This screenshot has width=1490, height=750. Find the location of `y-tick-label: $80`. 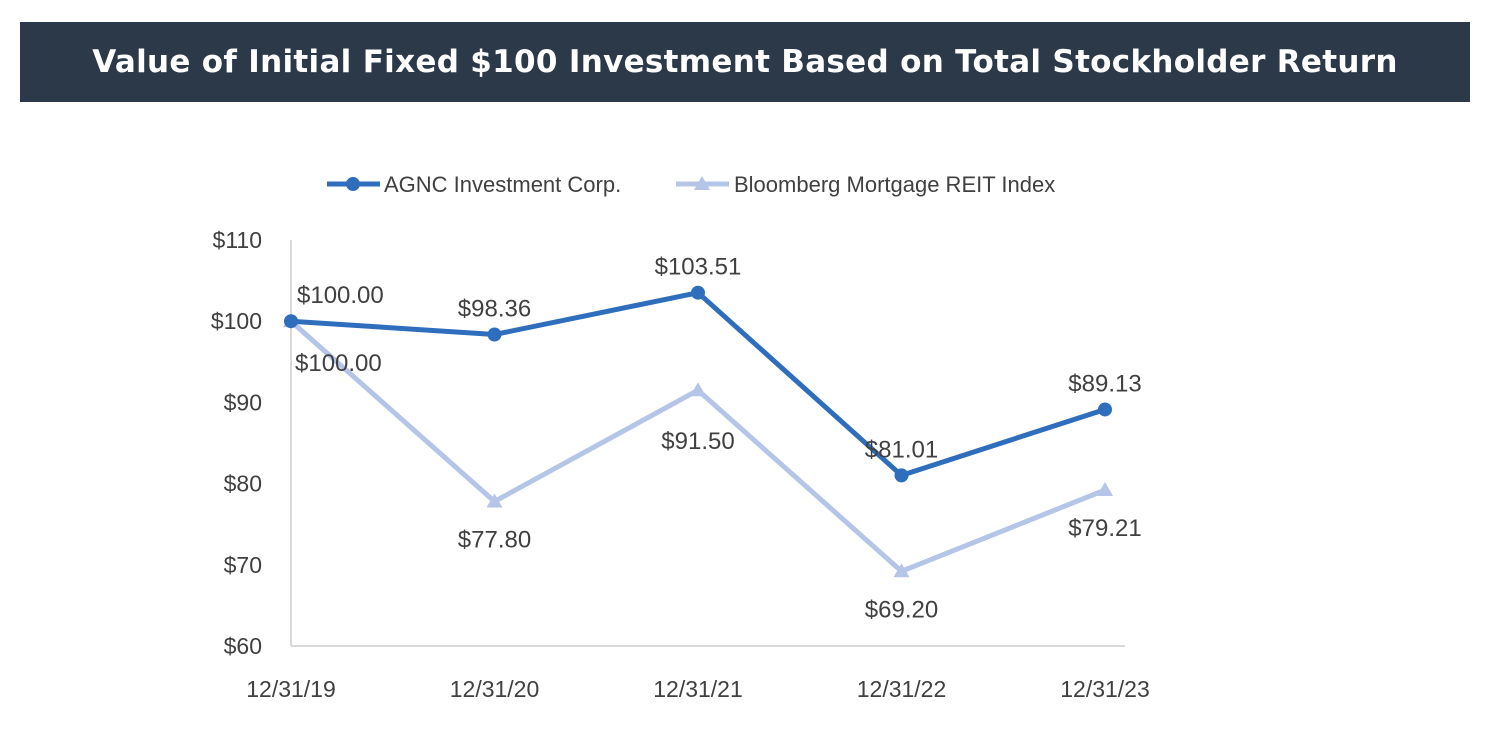

y-tick-label: $80 is located at coordinates (243, 484).